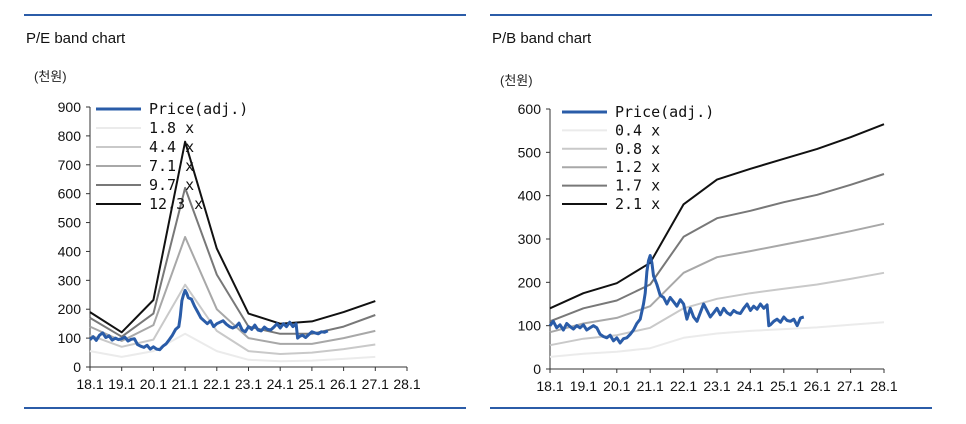 This screenshot has height=424, width=966. What do you see at coordinates (637, 167) in the screenshot?
I see `legend-label: 1.2 x` at bounding box center [637, 167].